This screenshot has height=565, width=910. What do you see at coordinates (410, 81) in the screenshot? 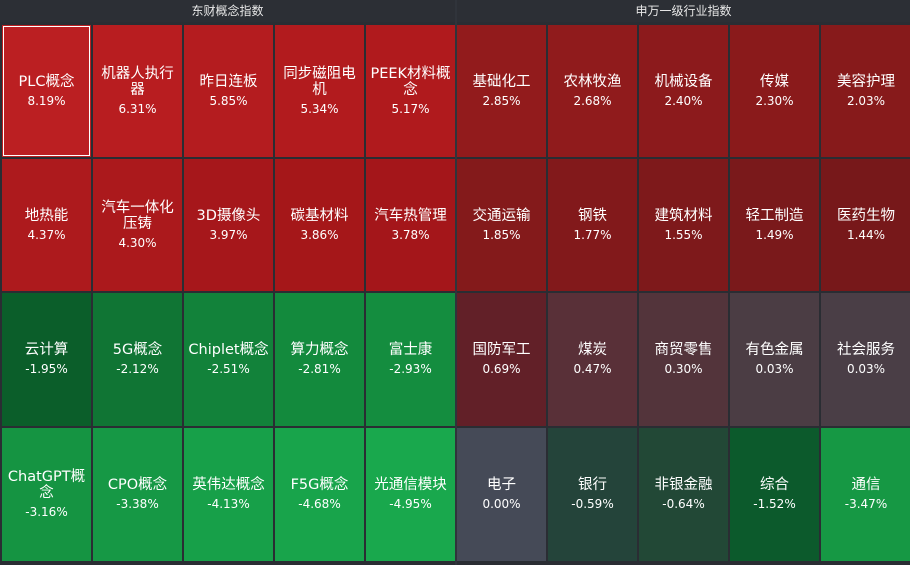
I see `tile-name: PEEK材料概念` at bounding box center [410, 81].